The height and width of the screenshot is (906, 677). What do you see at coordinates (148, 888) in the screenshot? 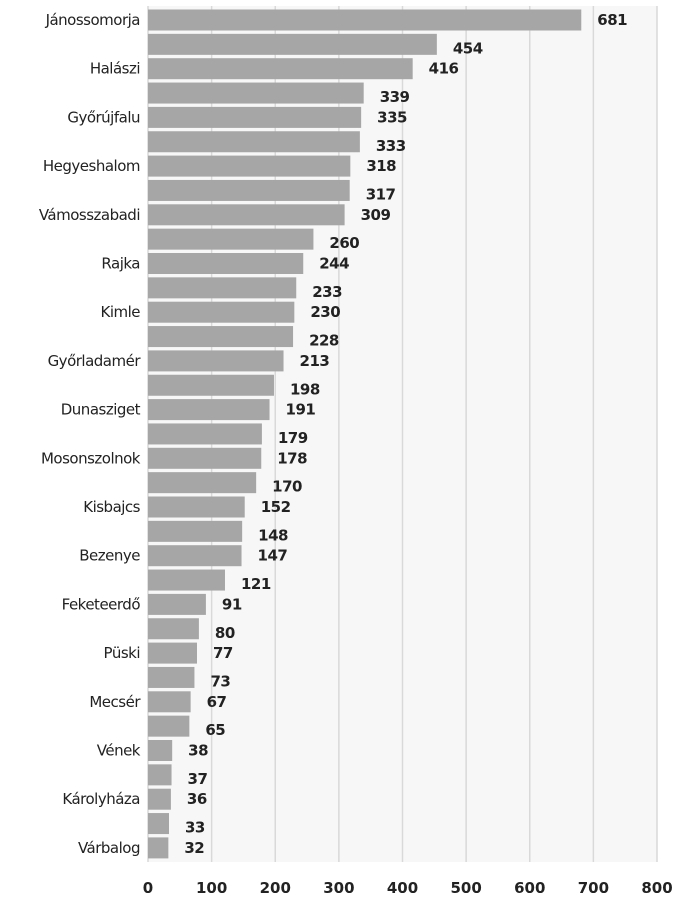
I see `x-tick-label: 0` at bounding box center [148, 888].